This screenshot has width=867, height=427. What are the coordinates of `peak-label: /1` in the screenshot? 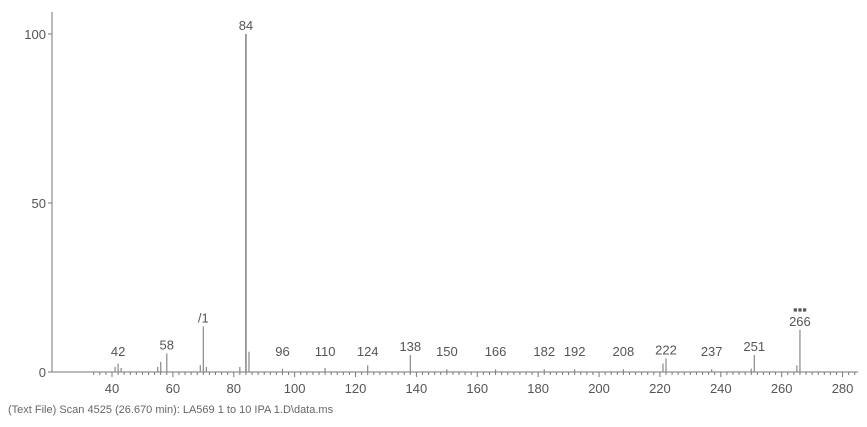 It's located at (203, 317).